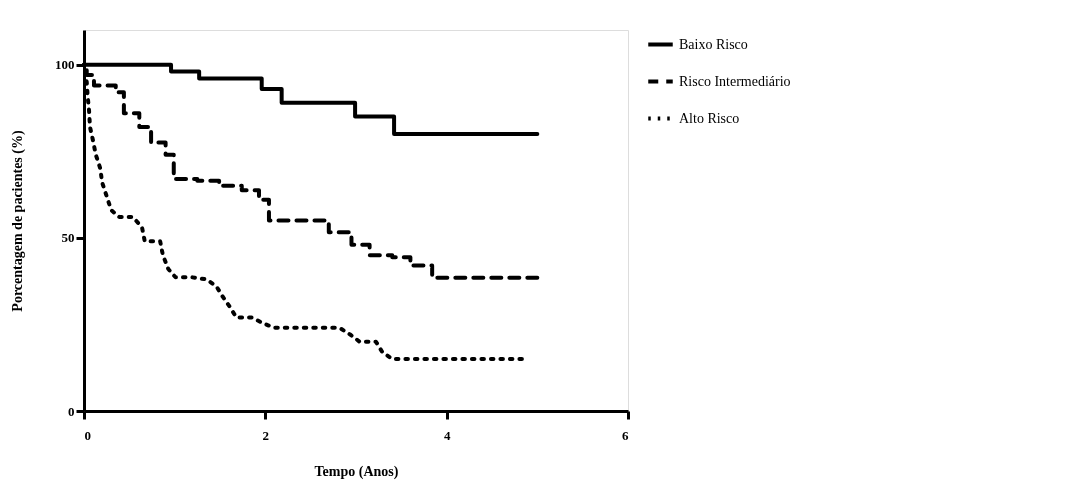  I want to click on y-tick-label: 100, so click(65, 65).